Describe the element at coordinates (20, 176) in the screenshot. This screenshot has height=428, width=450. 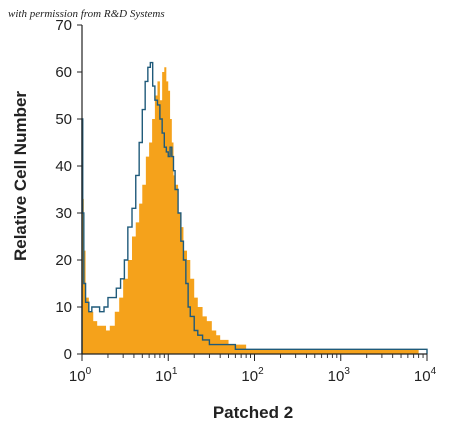
I see `y-axis-title: Relative Cell Number` at that location.